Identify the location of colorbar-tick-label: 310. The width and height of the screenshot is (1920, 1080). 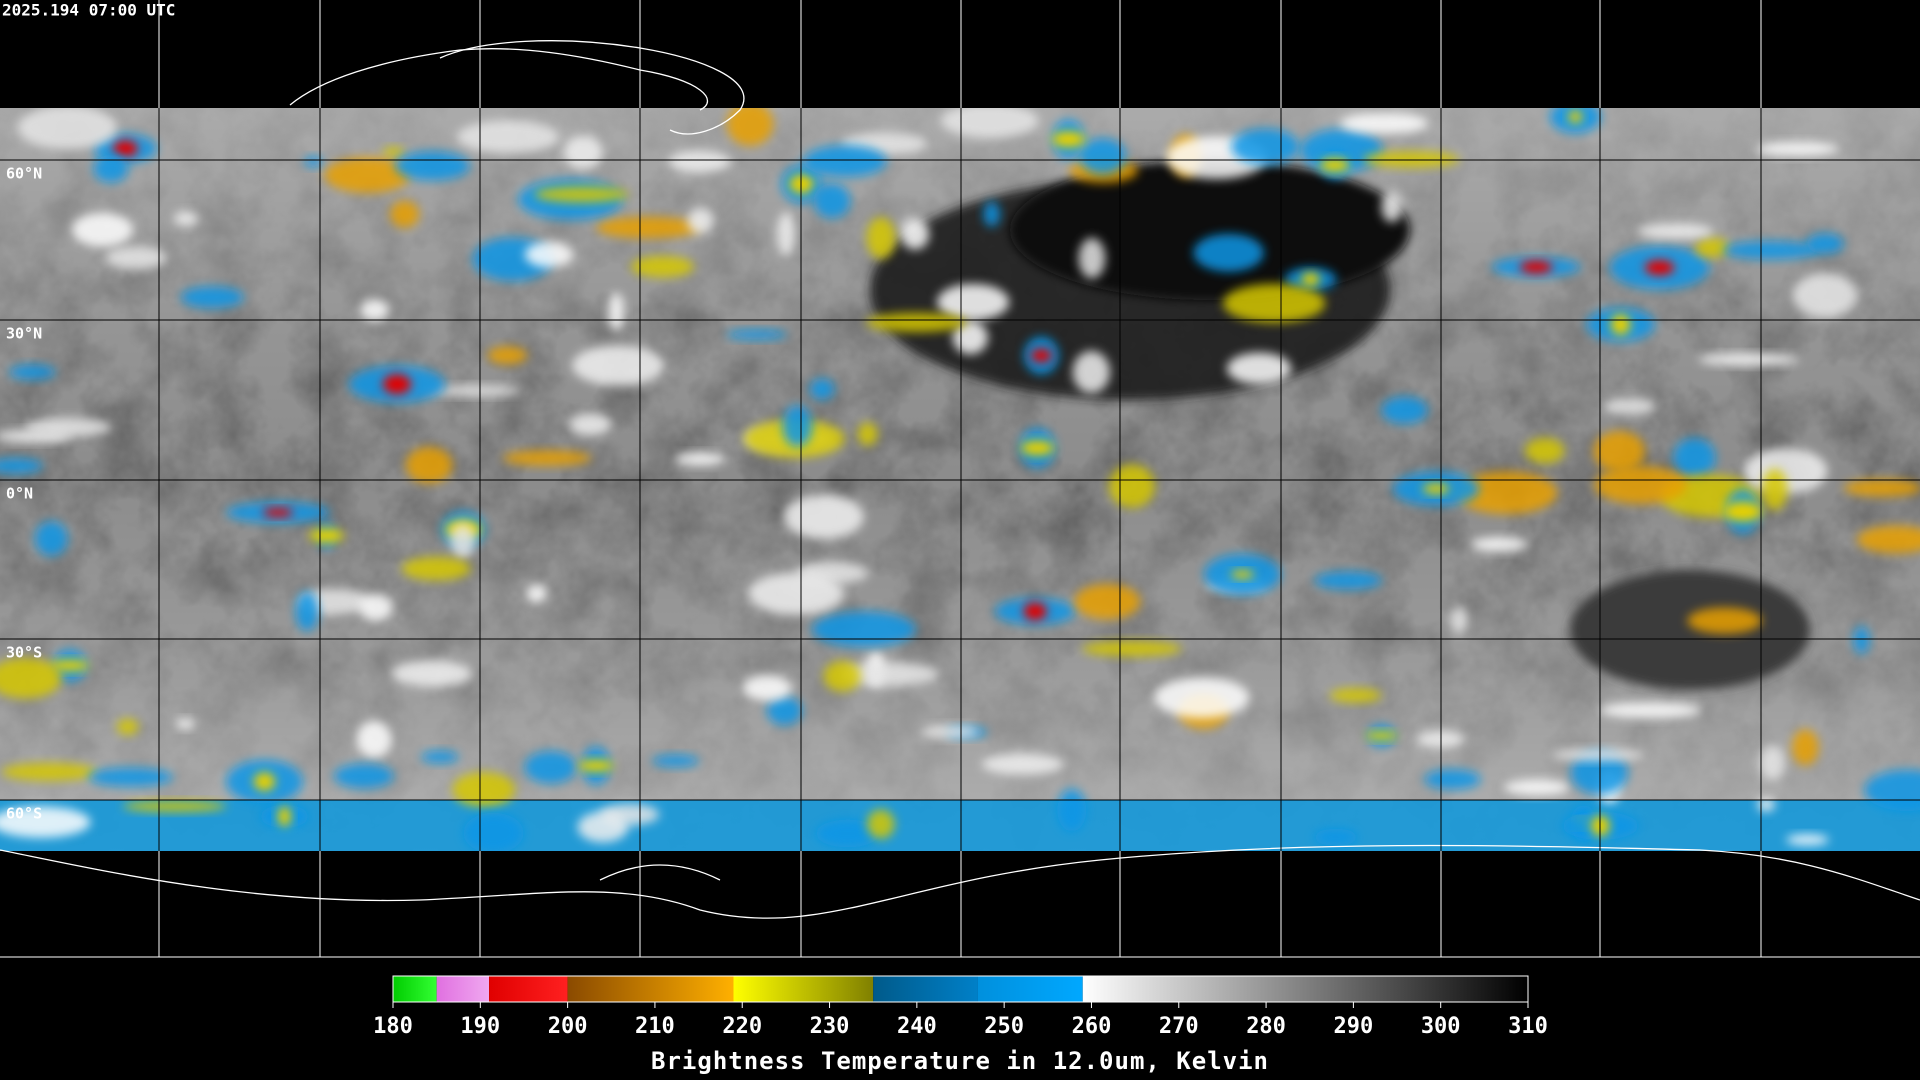
(1528, 1026).